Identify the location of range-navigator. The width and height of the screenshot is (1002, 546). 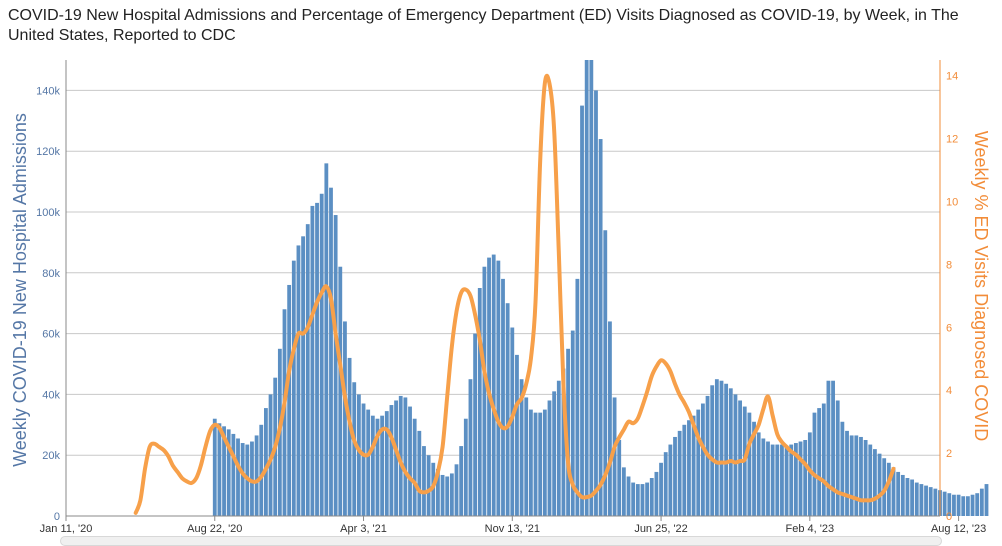
(501, 541).